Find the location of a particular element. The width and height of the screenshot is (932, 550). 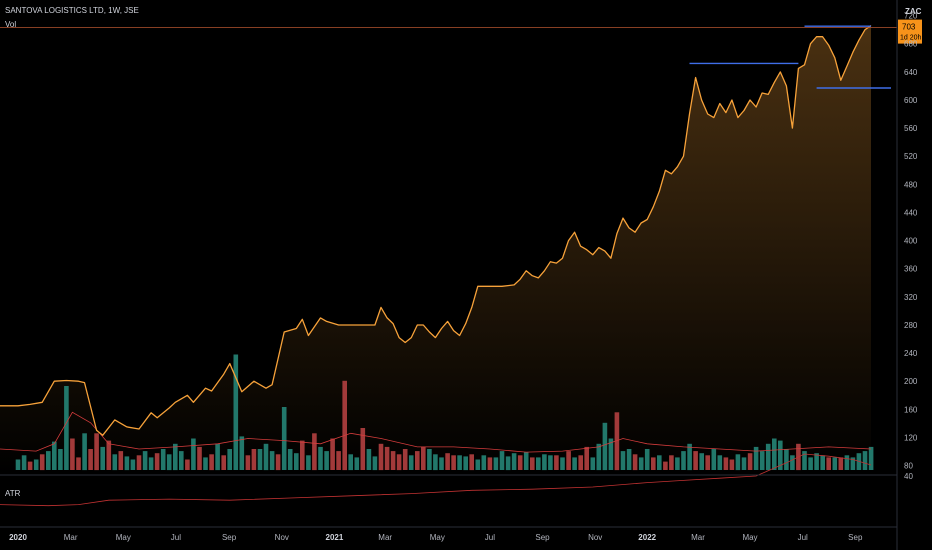

x-tick-label: 2020 is located at coordinates (18, 537).